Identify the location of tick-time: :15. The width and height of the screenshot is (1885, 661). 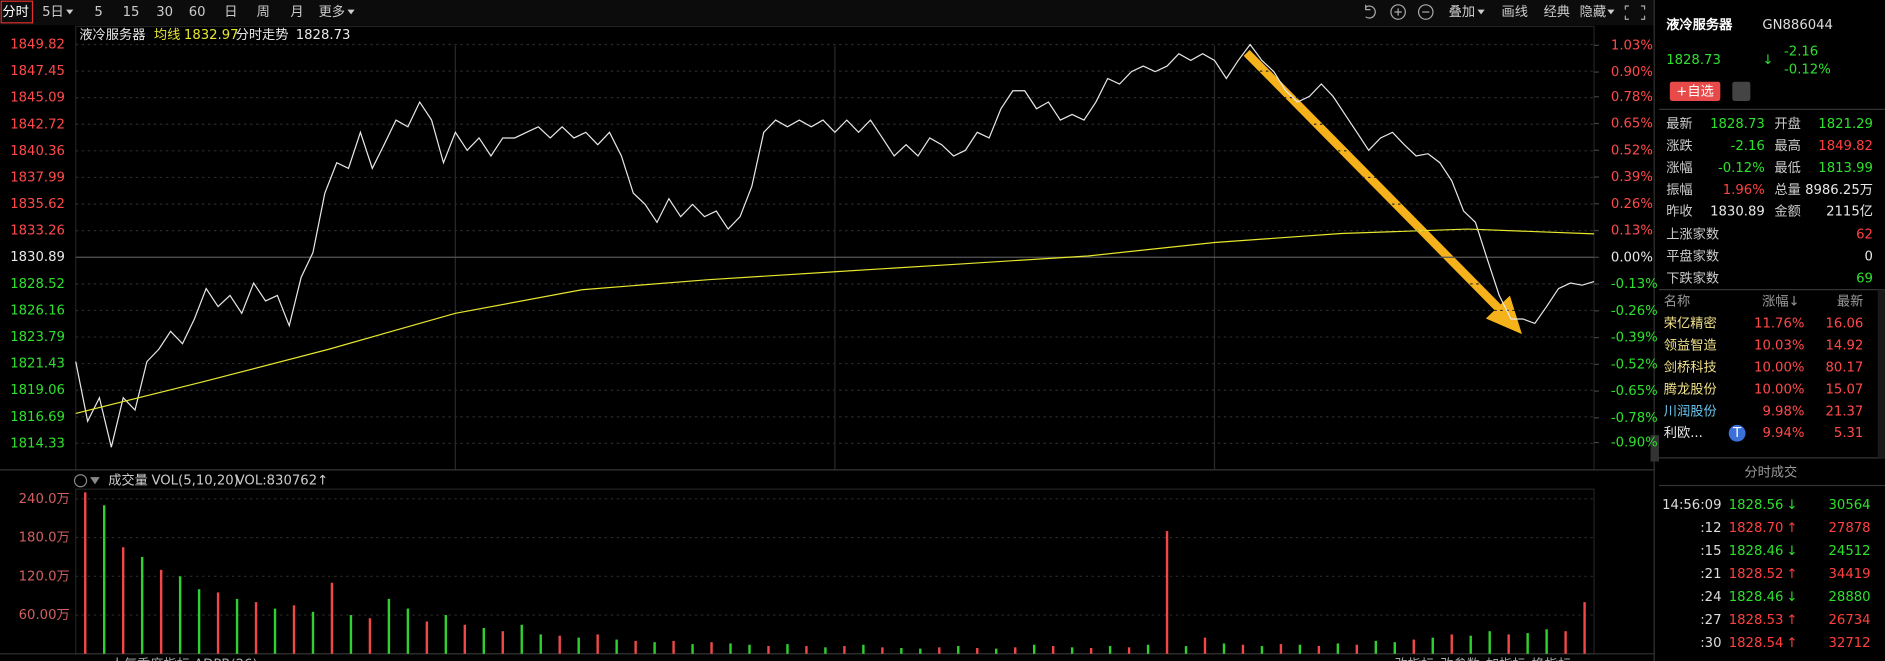
(1710, 551).